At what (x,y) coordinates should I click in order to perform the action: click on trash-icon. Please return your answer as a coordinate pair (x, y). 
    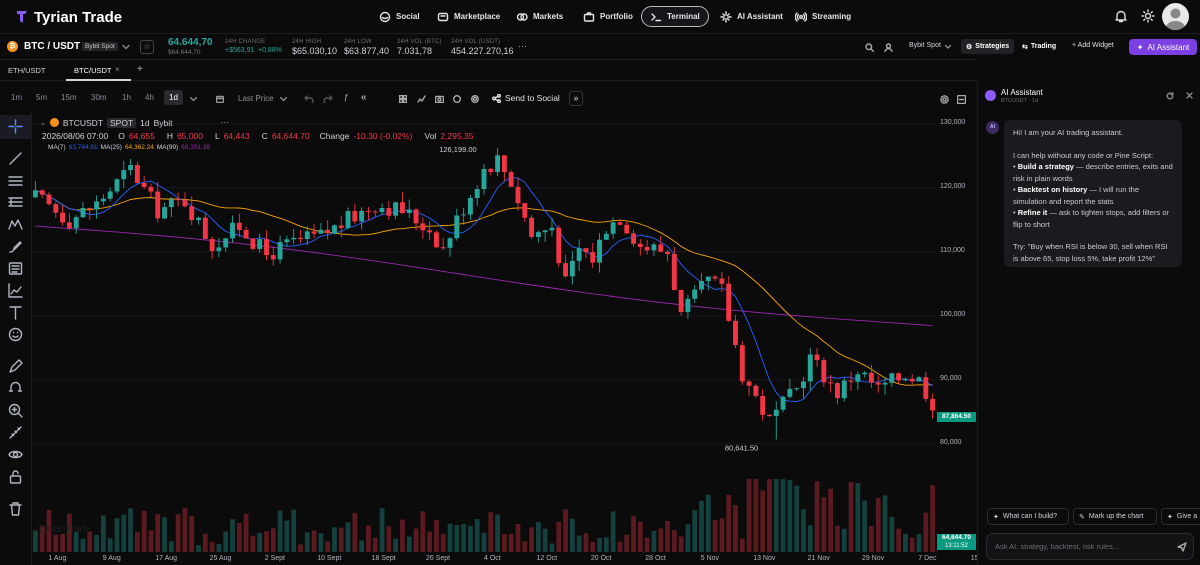
    Looking at the image, I should click on (15, 508).